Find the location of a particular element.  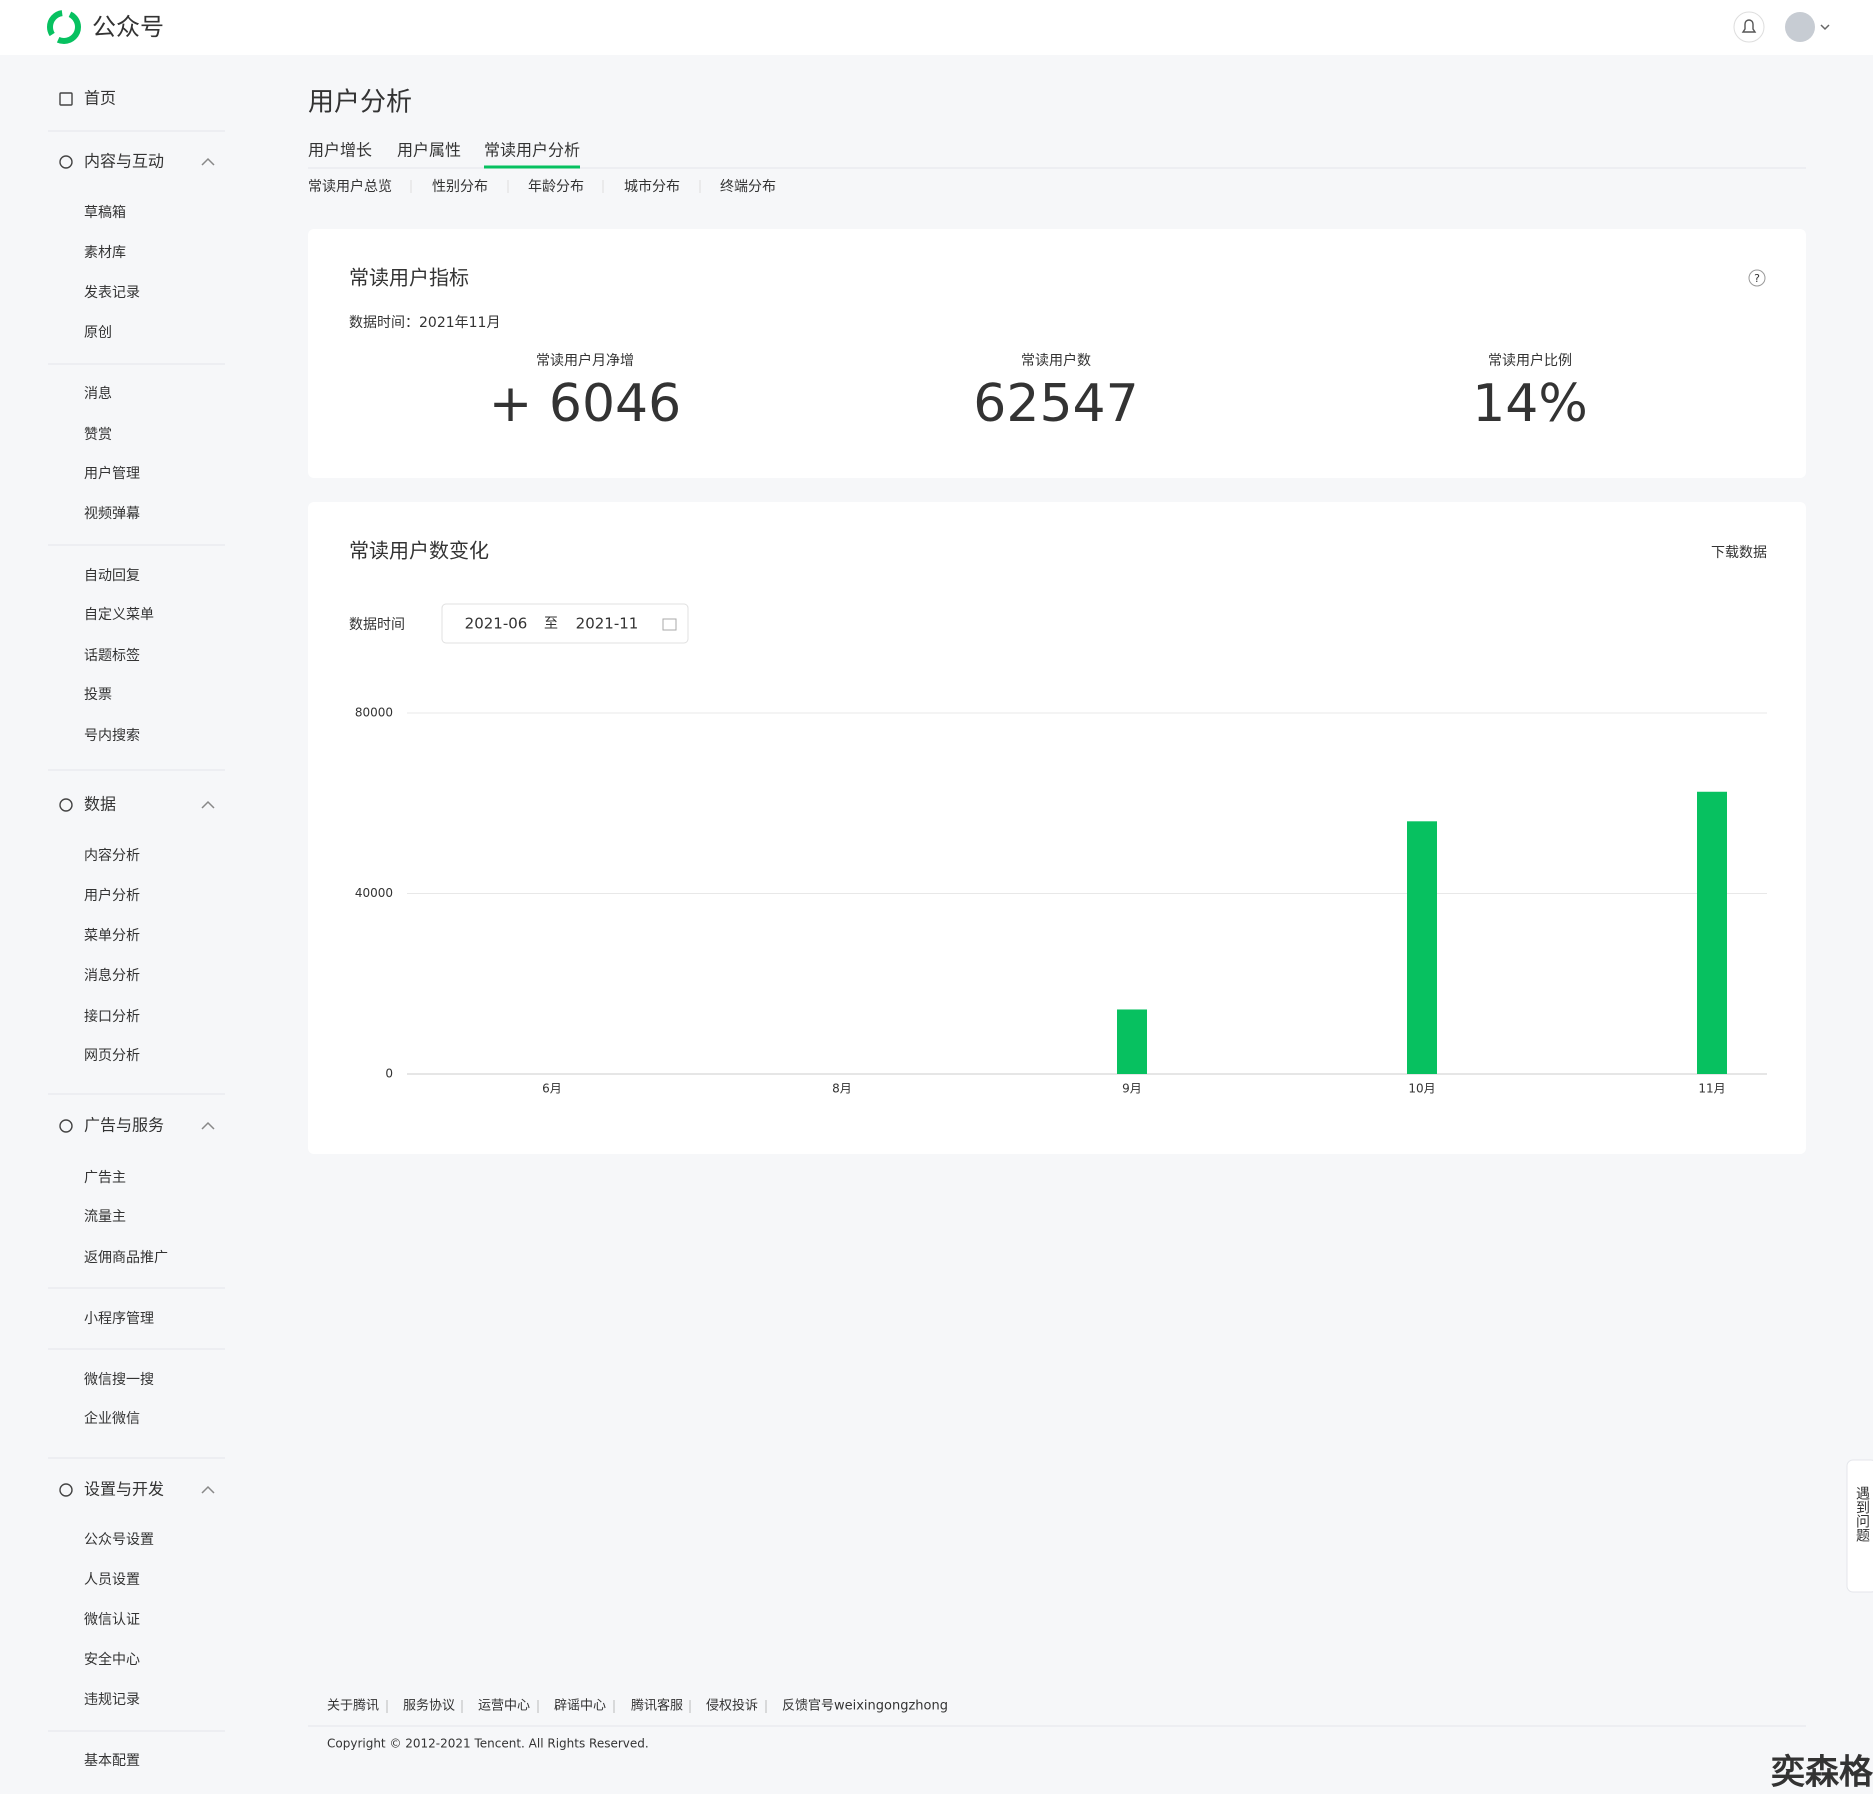

nav-item: 号内搜索 is located at coordinates (112, 735).